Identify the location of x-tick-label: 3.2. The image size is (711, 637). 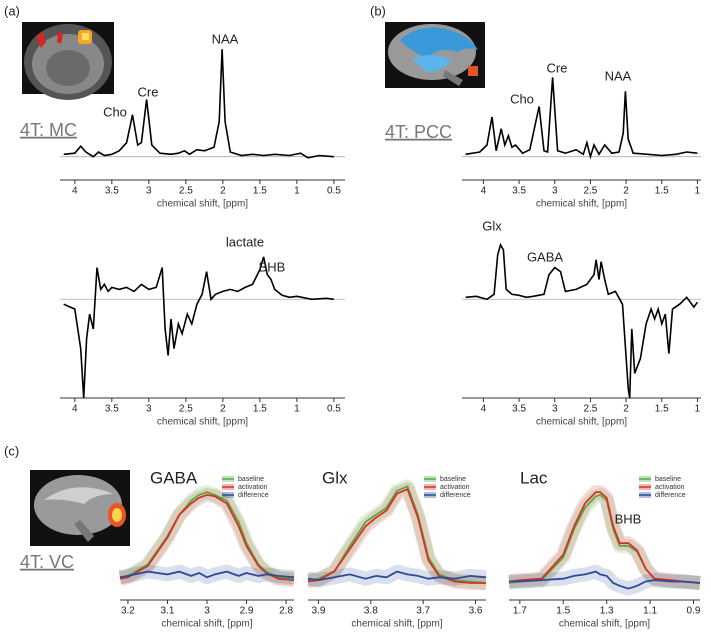
(128, 611).